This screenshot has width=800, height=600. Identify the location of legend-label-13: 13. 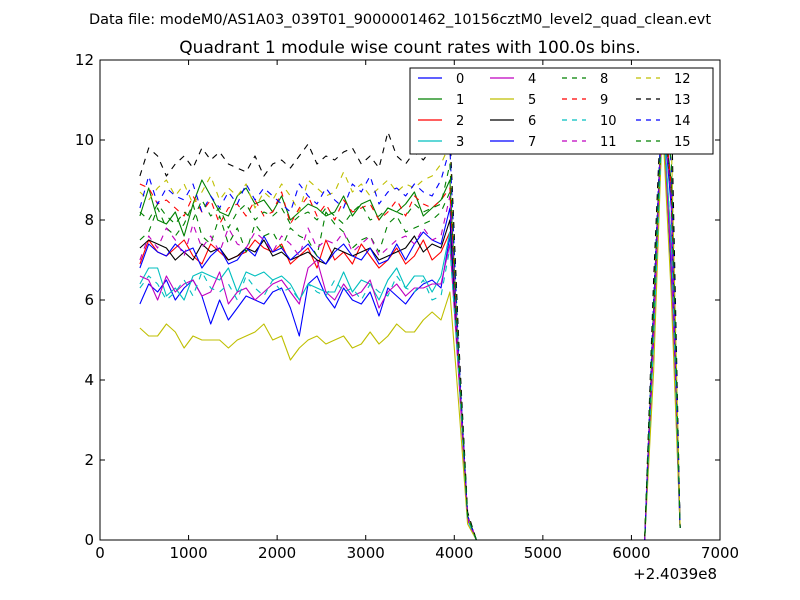
(682, 100).